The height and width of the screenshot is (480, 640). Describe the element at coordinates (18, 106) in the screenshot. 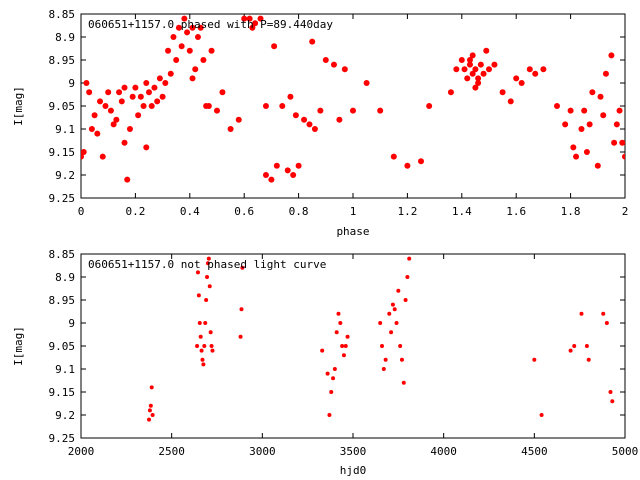

I see `y-axis-label: I[mag]` at that location.